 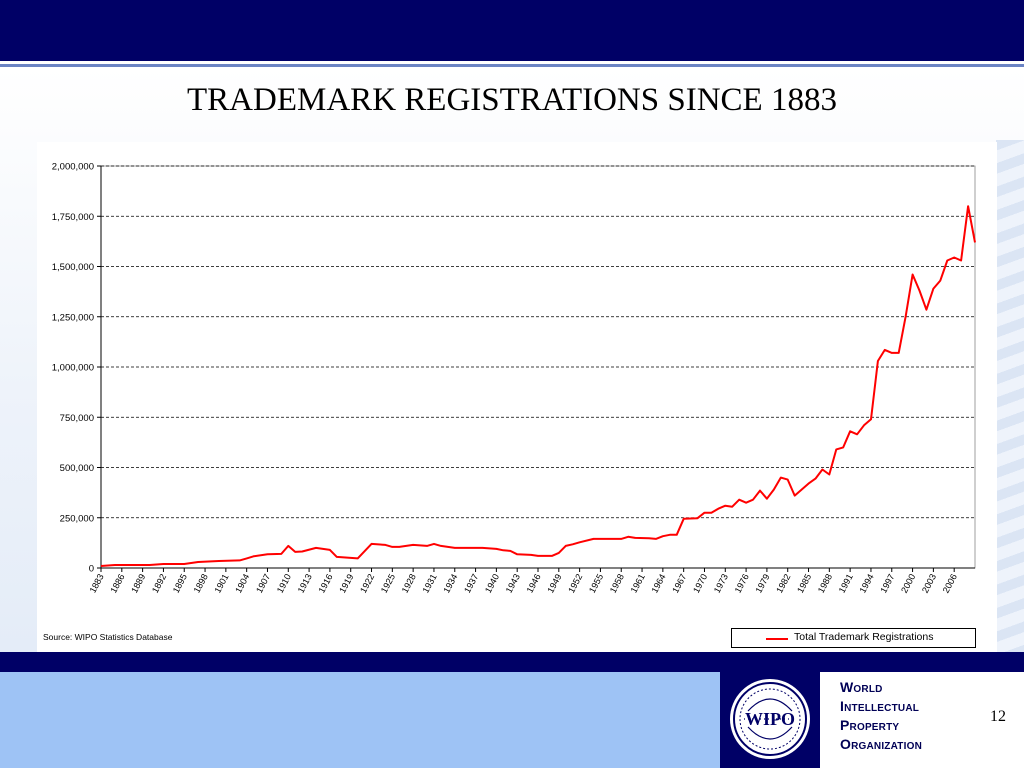 I want to click on x-tick-label: 1901, so click(x=221, y=583).